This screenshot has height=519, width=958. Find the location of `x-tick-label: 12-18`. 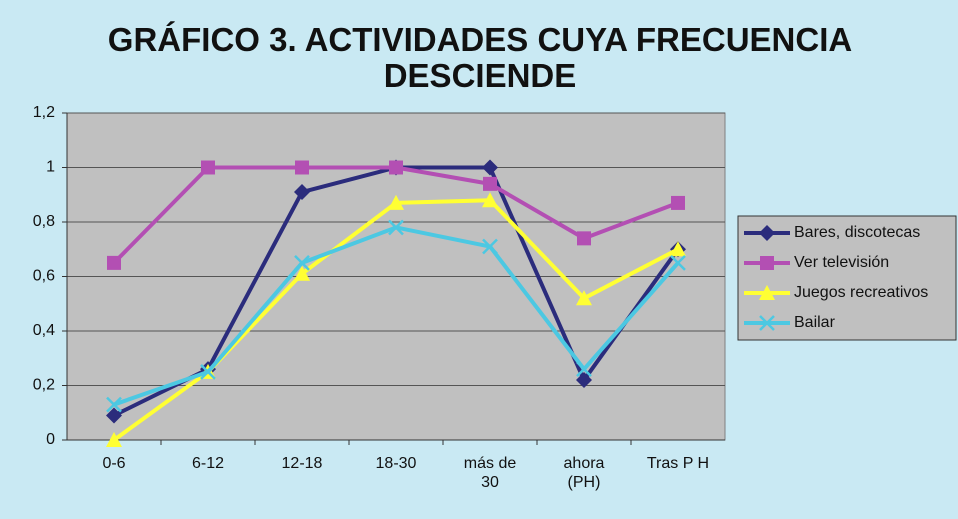

x-tick-label: 12-18 is located at coordinates (302, 463).